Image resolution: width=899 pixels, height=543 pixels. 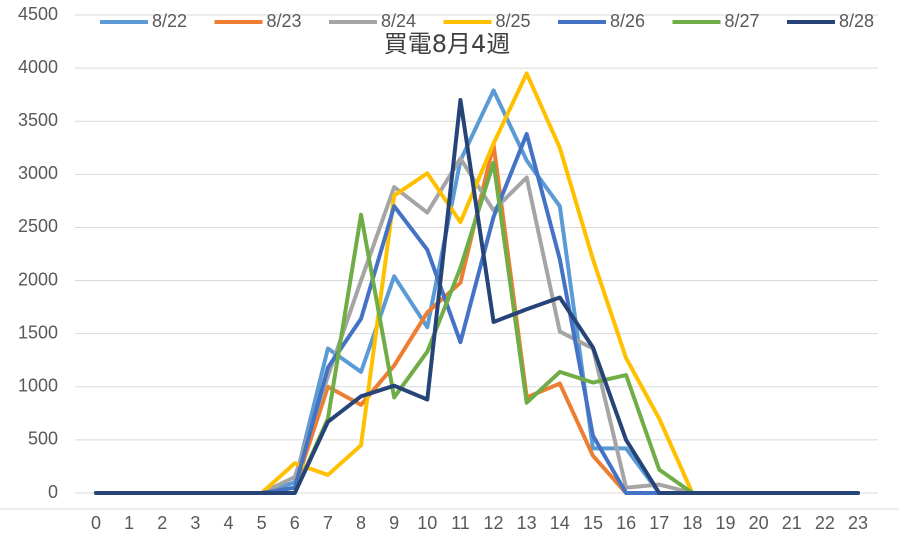 I want to click on x-tick-label: 17, so click(x=659, y=523).